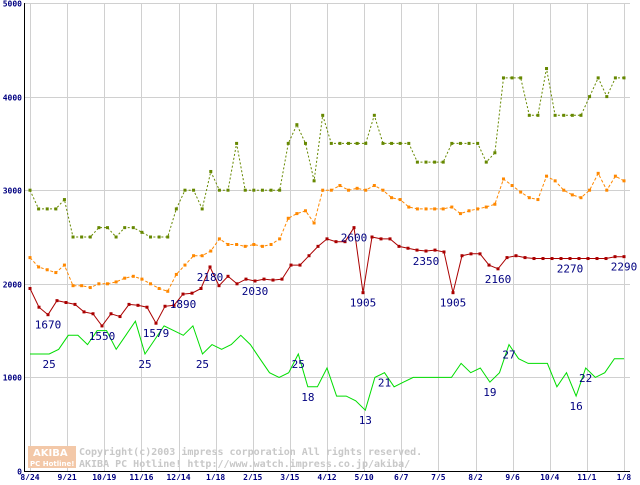 The height and width of the screenshot is (485, 640). I want to click on data-label-shops: 25, so click(144, 364).